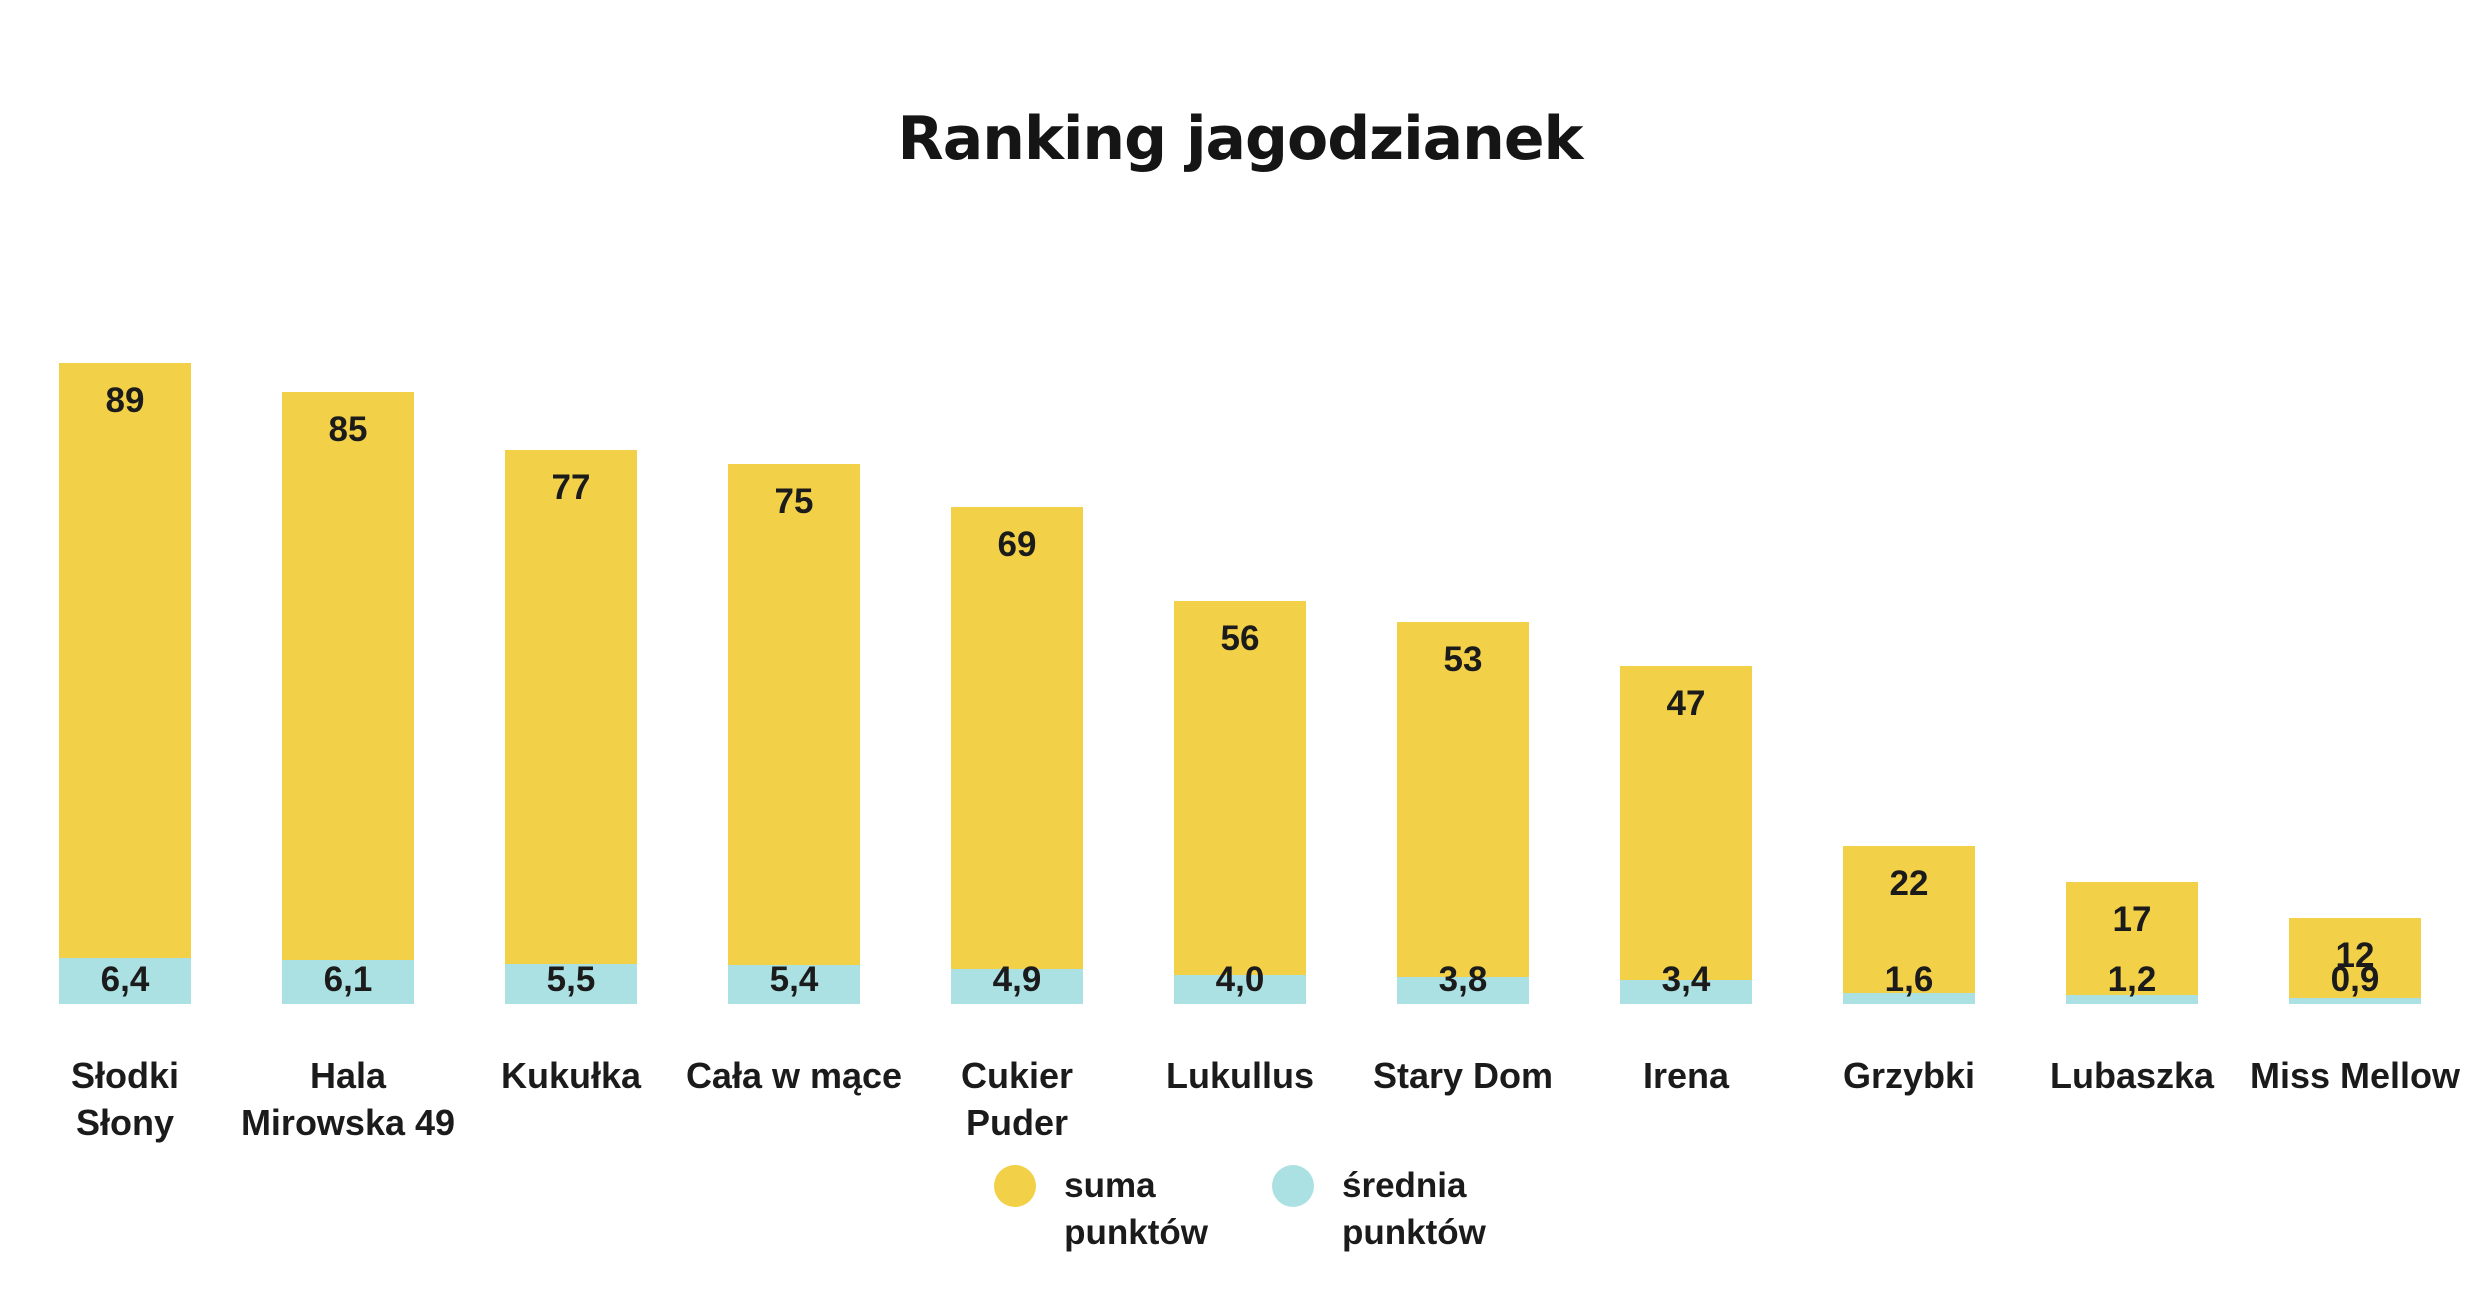 This screenshot has height=1302, width=2480. I want to click on bar-sum-segment: 75 5,4, so click(794, 734).